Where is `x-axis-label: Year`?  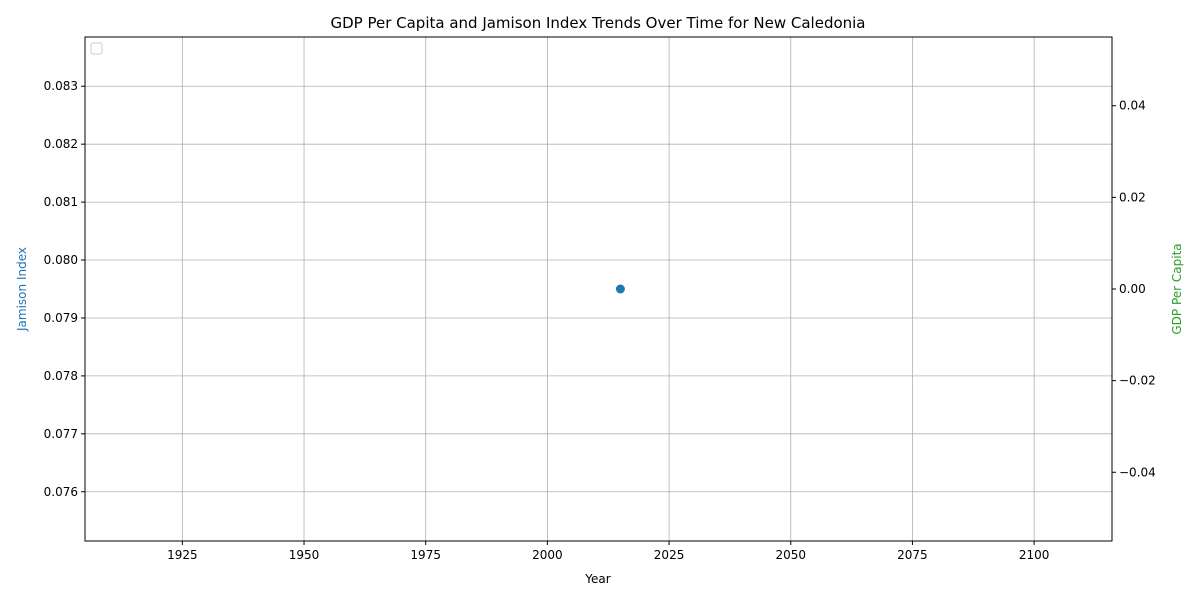 x-axis-label: Year is located at coordinates (597, 579).